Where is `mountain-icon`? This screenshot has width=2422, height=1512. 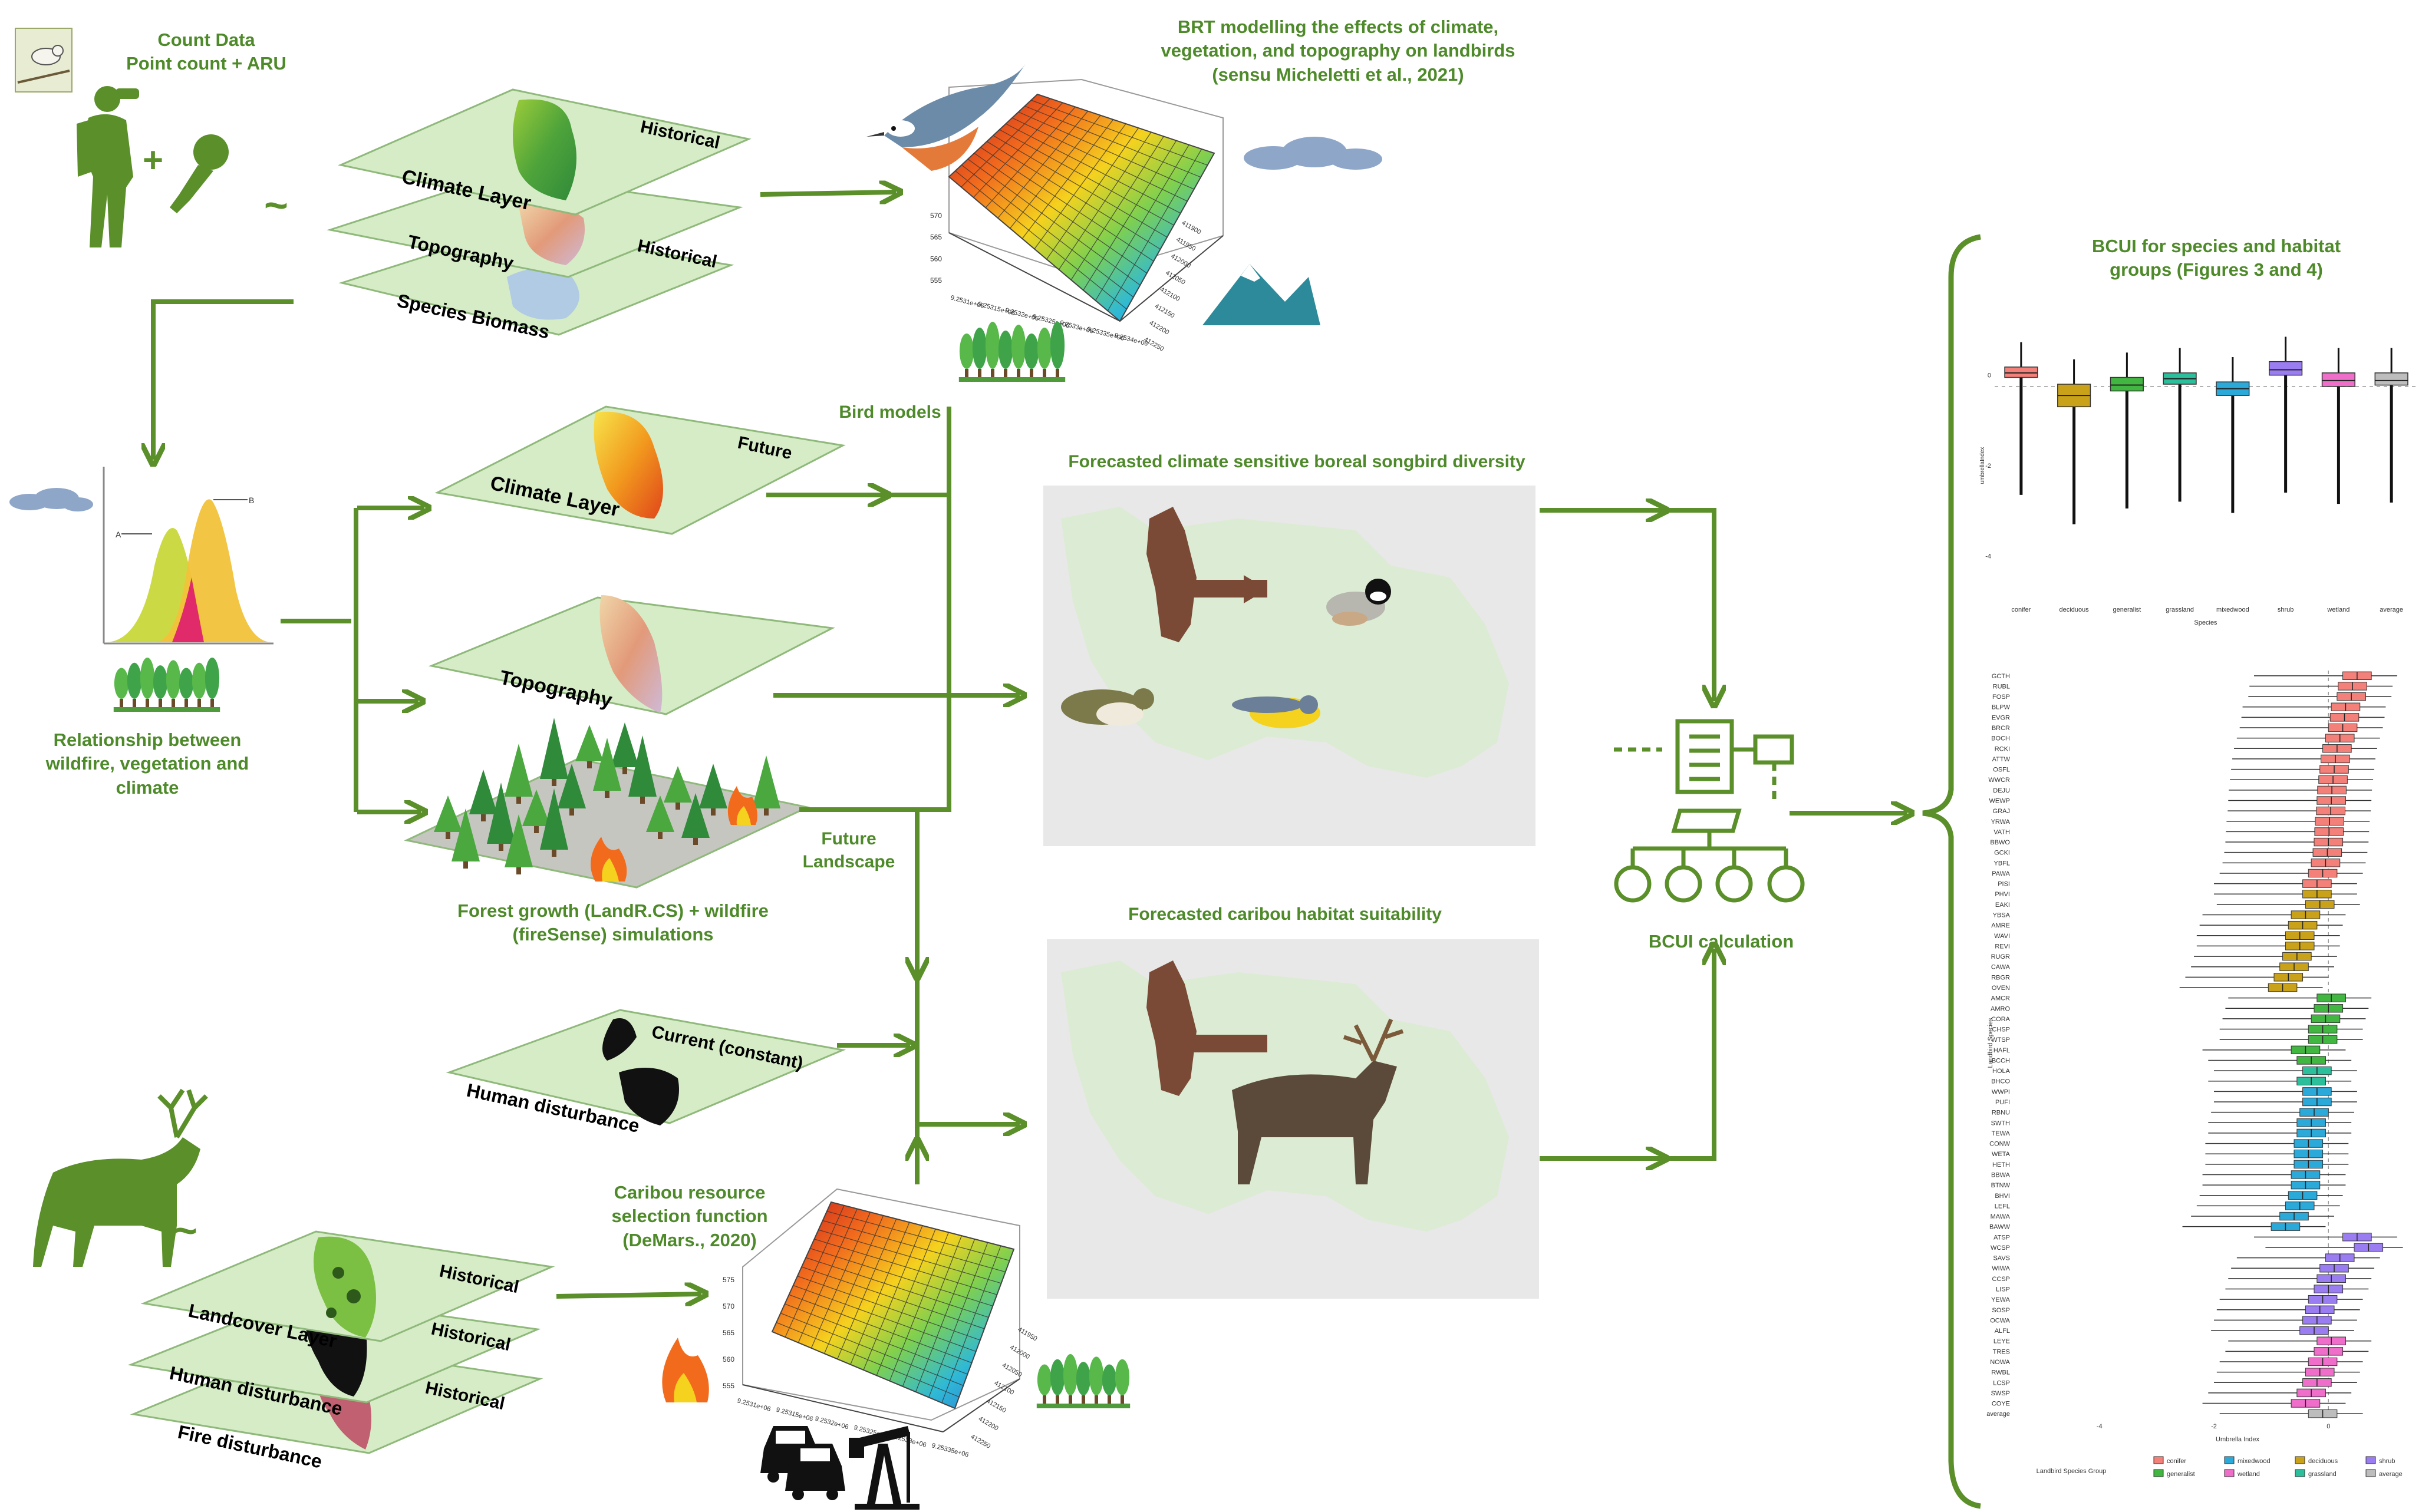 mountain-icon is located at coordinates (1261, 294).